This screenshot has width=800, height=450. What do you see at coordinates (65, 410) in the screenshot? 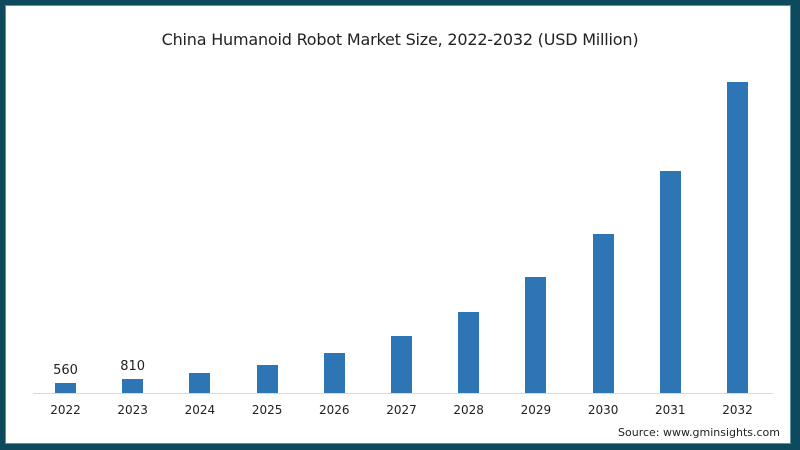
I see `x-tick-label: 2022` at bounding box center [65, 410].